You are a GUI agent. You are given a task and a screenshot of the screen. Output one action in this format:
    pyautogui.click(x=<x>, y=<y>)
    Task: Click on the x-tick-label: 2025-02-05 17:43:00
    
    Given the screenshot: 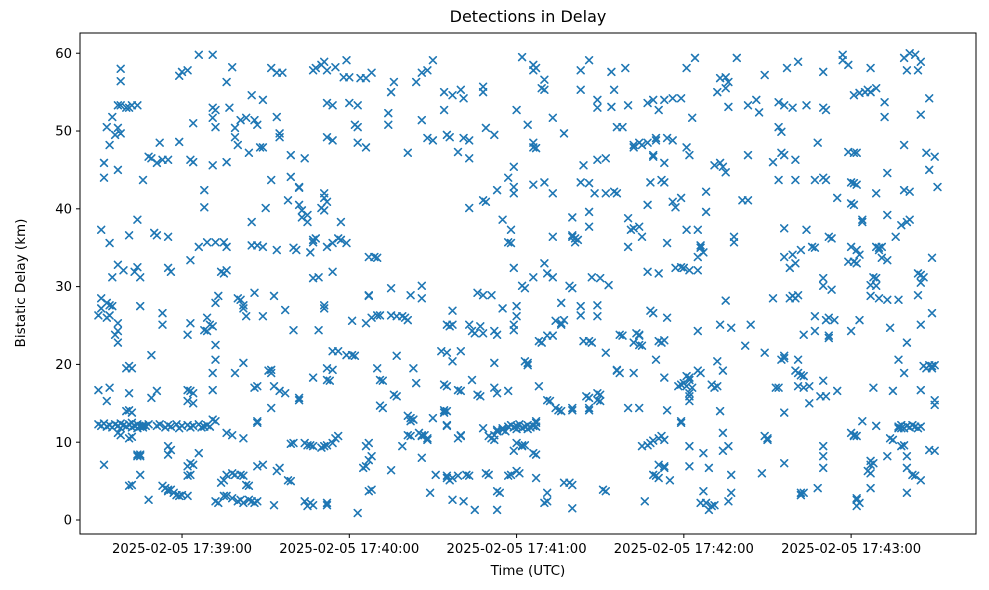 What is the action you would take?
    pyautogui.click(x=851, y=549)
    